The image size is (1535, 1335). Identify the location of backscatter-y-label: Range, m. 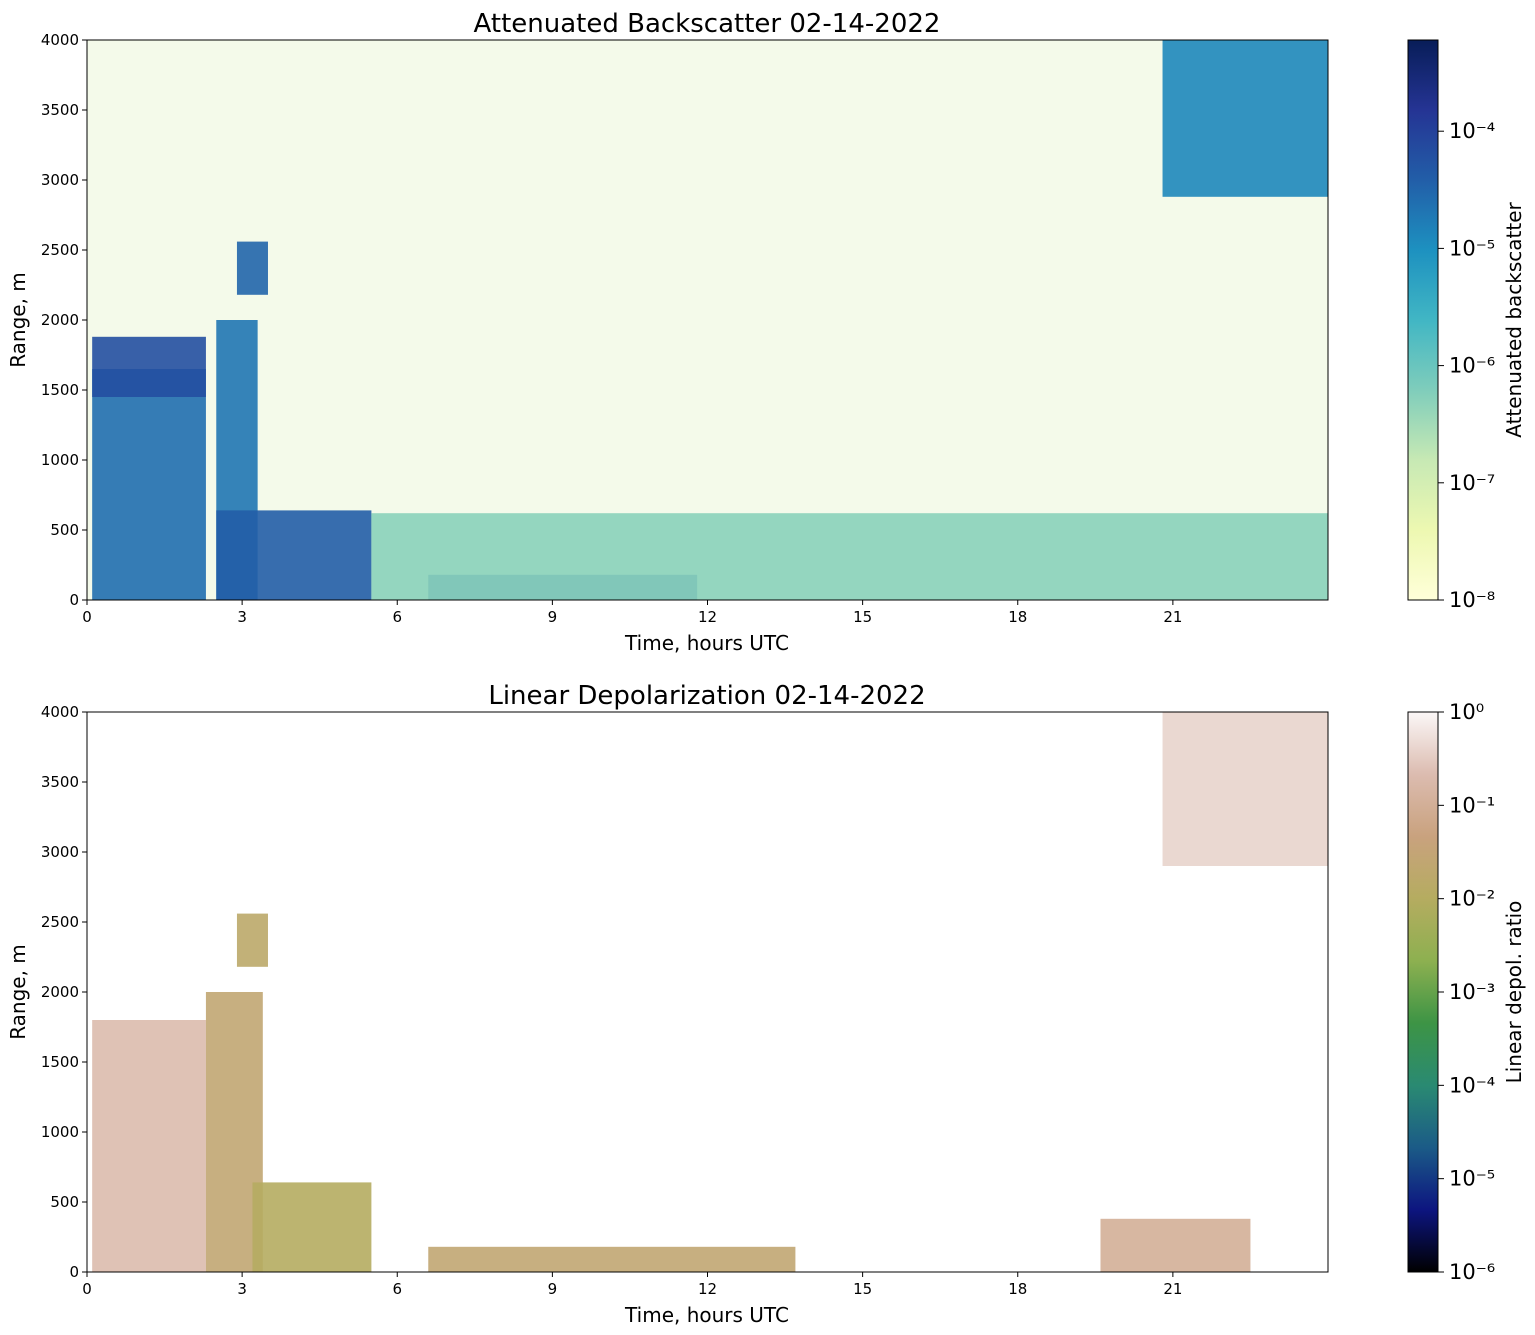
(18, 320).